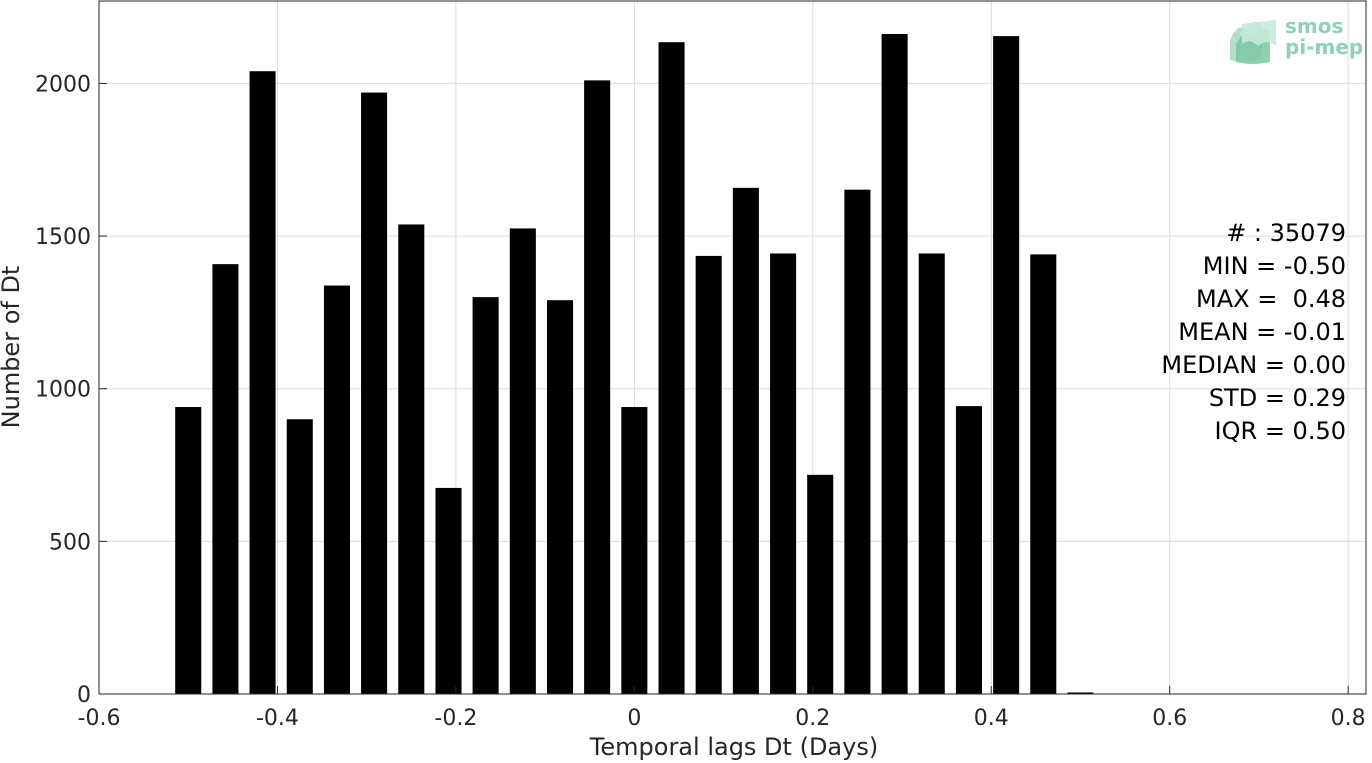 The width and height of the screenshot is (1372, 763). Describe the element at coordinates (84, 695) in the screenshot. I see `y-tick-label: 0` at that location.